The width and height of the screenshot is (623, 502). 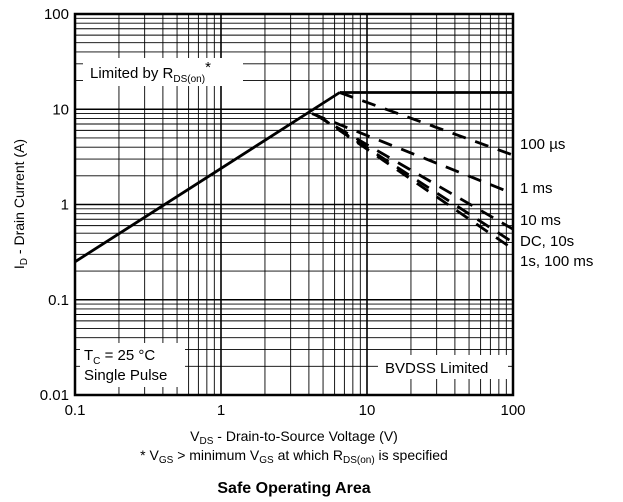 I want to click on curve-label: DC, 10s, so click(x=547, y=241).